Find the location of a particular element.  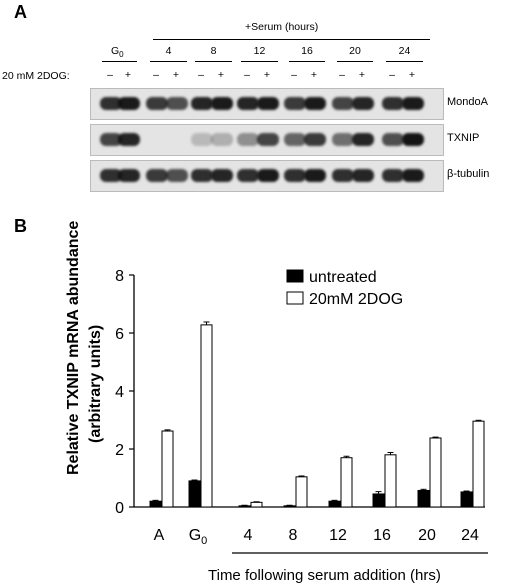

blot-txnip is located at coordinates (267, 140).